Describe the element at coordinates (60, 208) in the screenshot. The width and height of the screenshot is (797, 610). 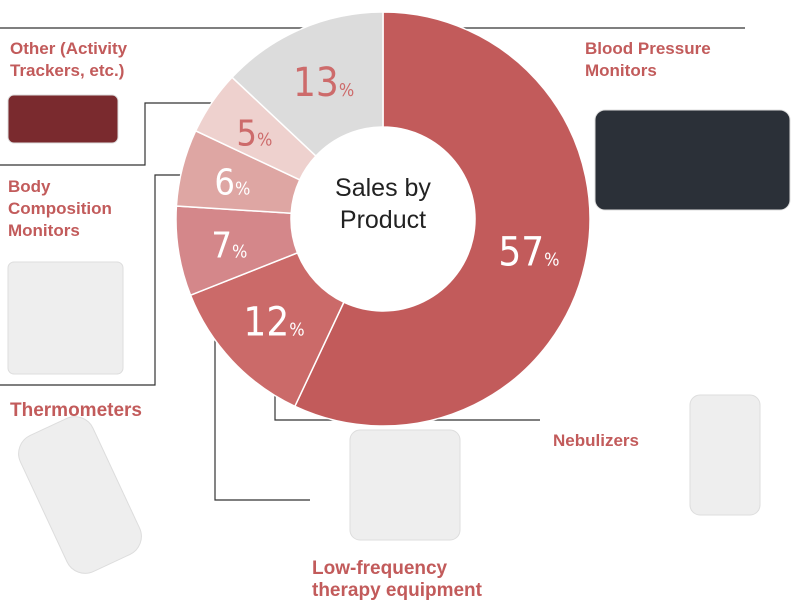
I see `category-label: Body Composition Monitors` at that location.